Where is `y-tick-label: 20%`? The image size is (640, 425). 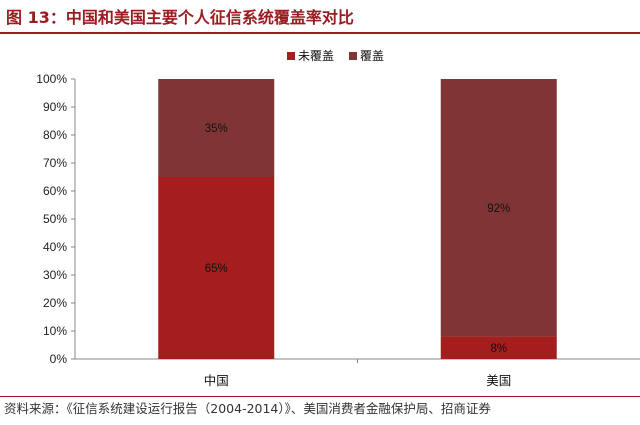 y-tick-label: 20% is located at coordinates (55, 303).